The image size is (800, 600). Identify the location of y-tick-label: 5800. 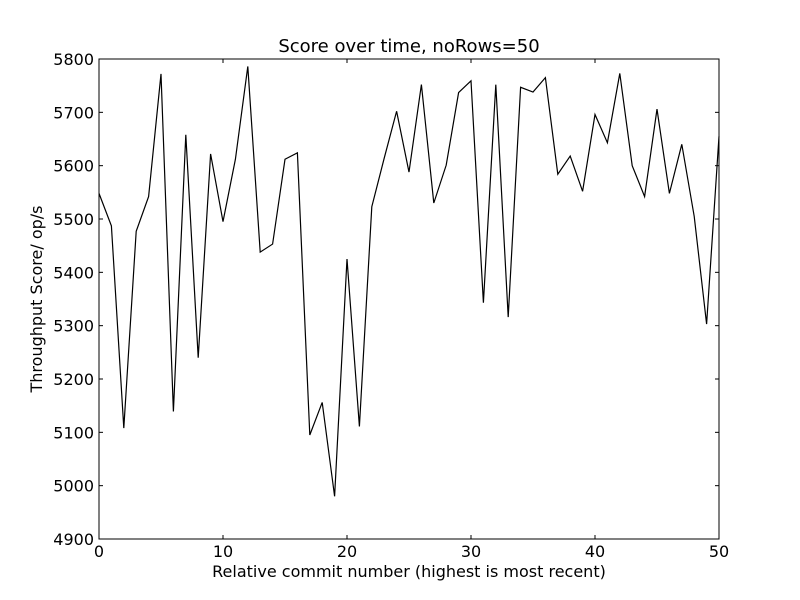
(73, 59).